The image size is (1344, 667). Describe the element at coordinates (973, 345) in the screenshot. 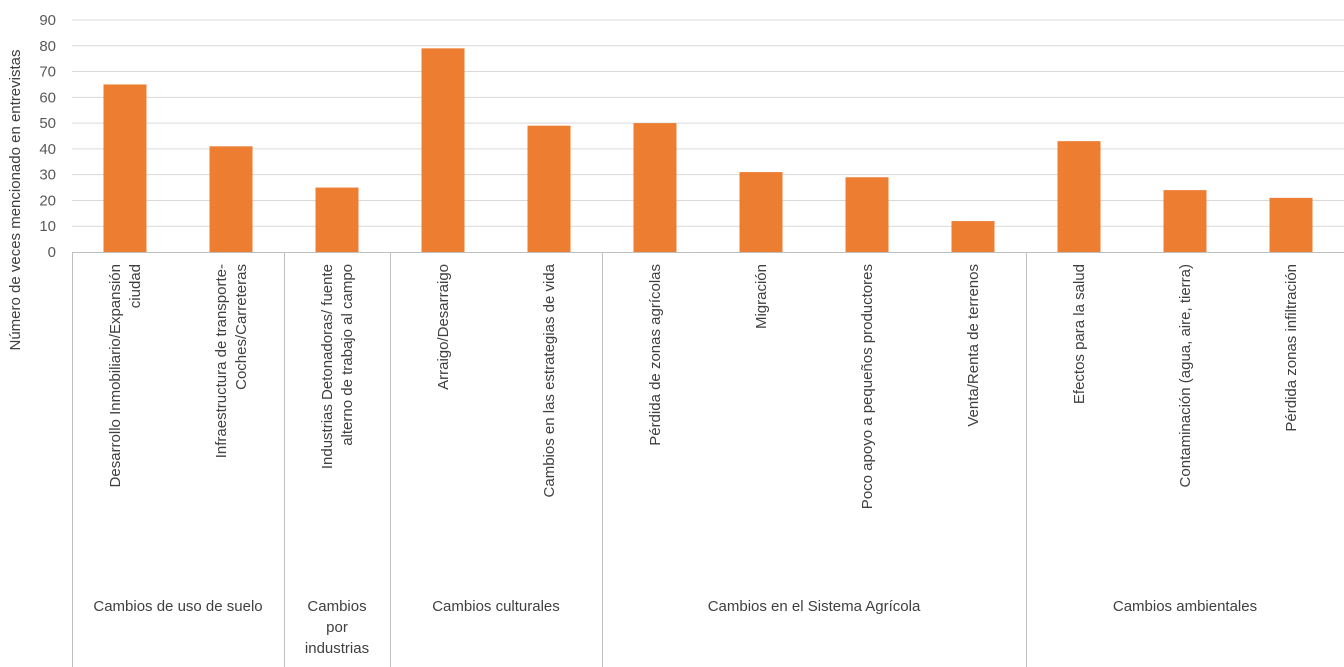

I see `category-label: Venta/Renta de terrenos` at that location.